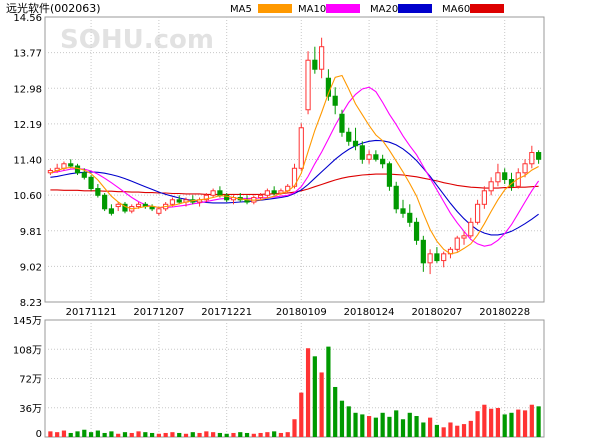 This screenshot has height=440, width=600. Describe the element at coordinates (226, 312) in the screenshot. I see `date-tick-label: 20171221` at that location.